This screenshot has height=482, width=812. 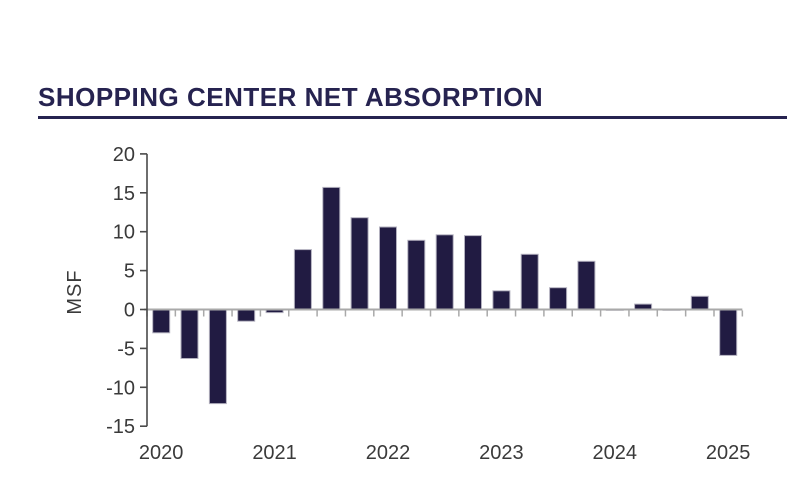 I want to click on x-tick-label-2021: 2021, so click(x=274, y=453).